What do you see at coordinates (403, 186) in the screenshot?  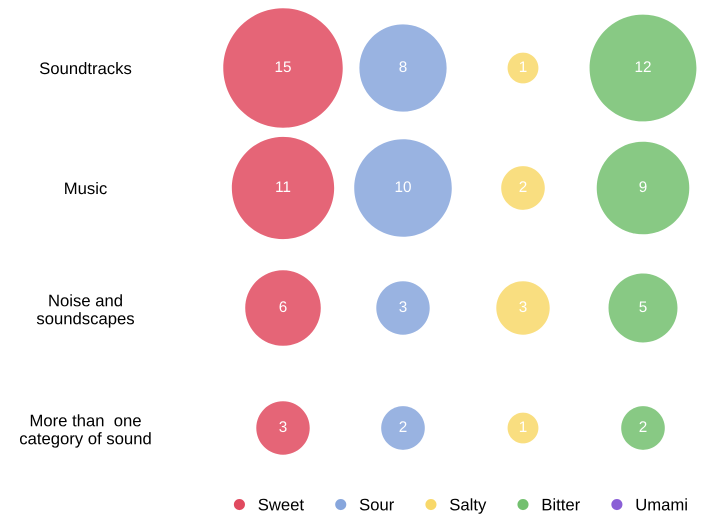 I see `data-label: 10` at bounding box center [403, 186].